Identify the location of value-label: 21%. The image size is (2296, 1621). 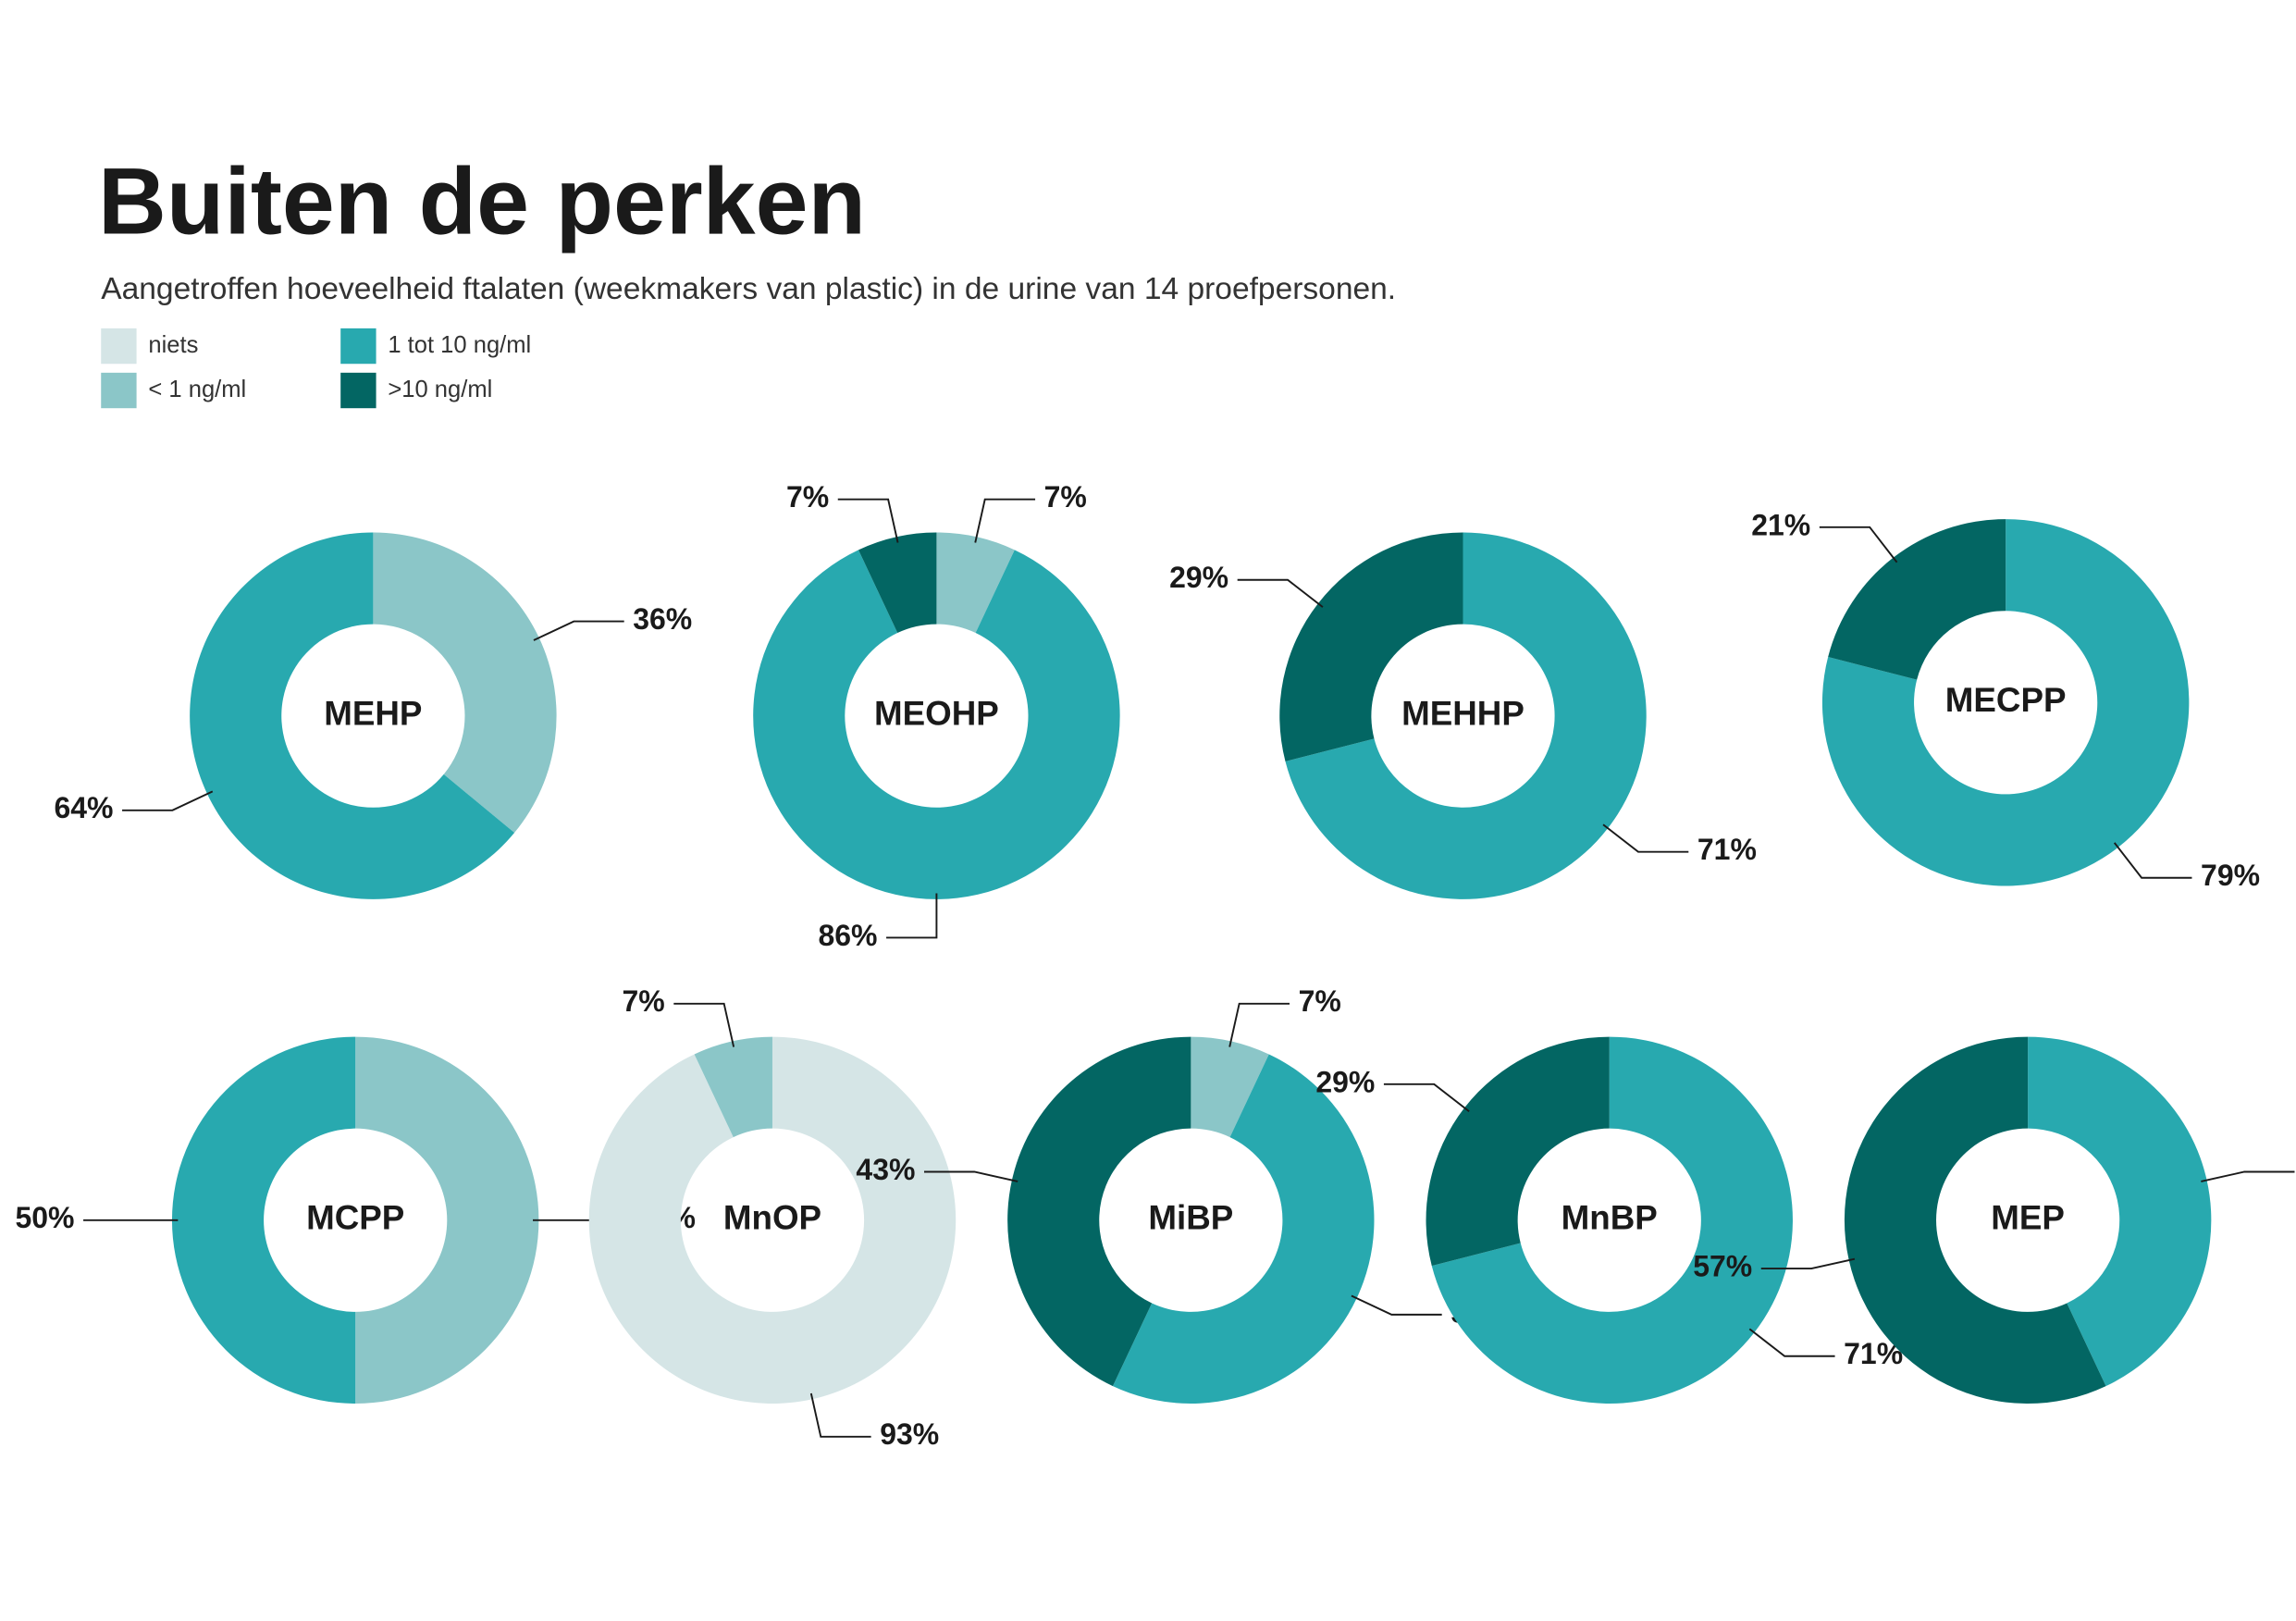
(1780, 524).